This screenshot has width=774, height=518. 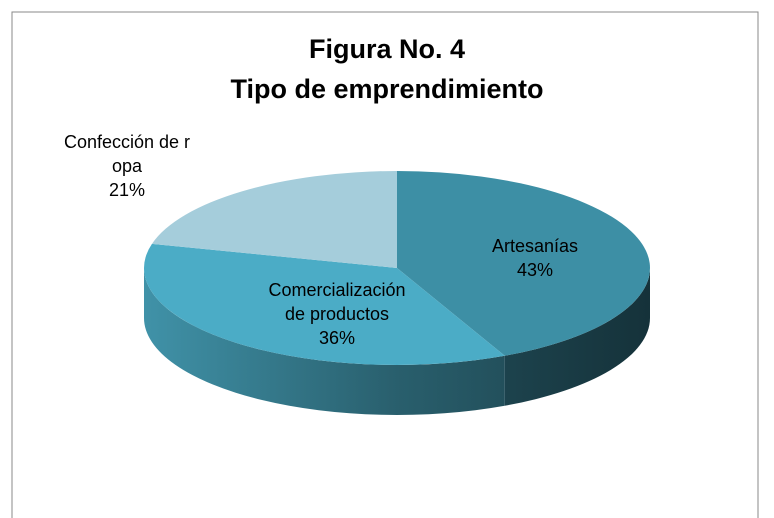 What do you see at coordinates (337, 338) in the screenshot?
I see `label-value: 36%` at bounding box center [337, 338].